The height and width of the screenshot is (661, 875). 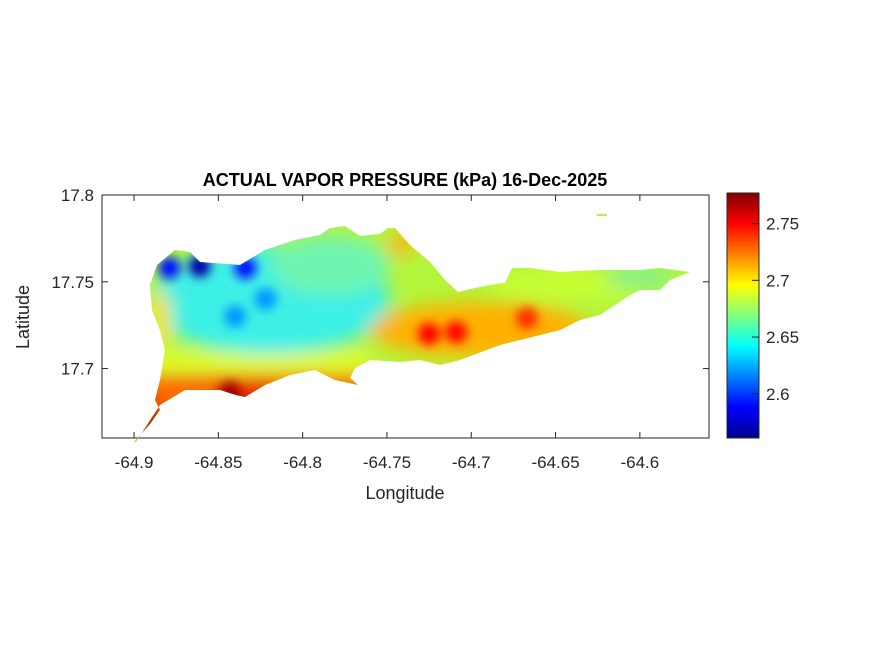 What do you see at coordinates (77, 195) in the screenshot?
I see `y-tick-label: 17.8` at bounding box center [77, 195].